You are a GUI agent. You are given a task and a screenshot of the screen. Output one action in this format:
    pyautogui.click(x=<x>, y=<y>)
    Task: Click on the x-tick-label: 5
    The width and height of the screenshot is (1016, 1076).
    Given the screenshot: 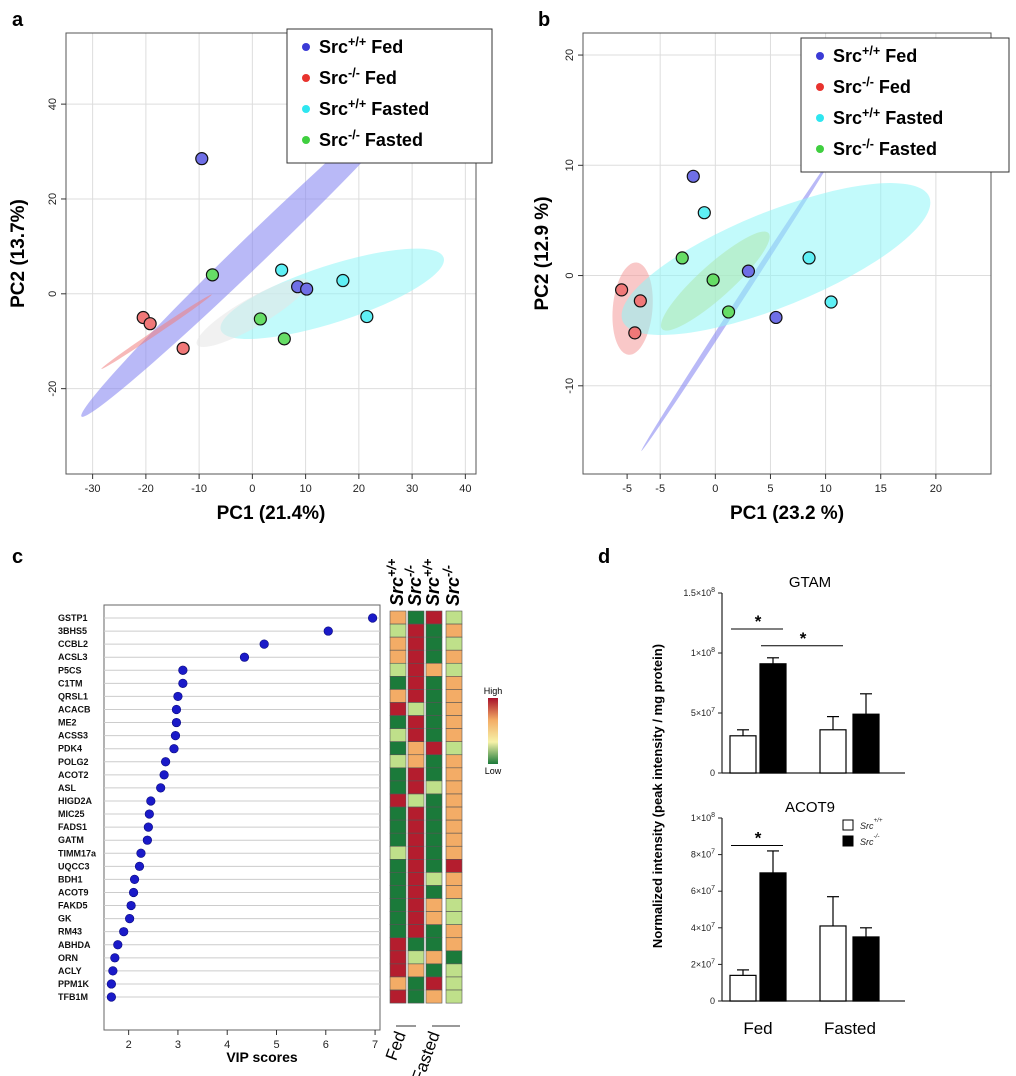 What is the action you would take?
    pyautogui.click(x=770, y=489)
    